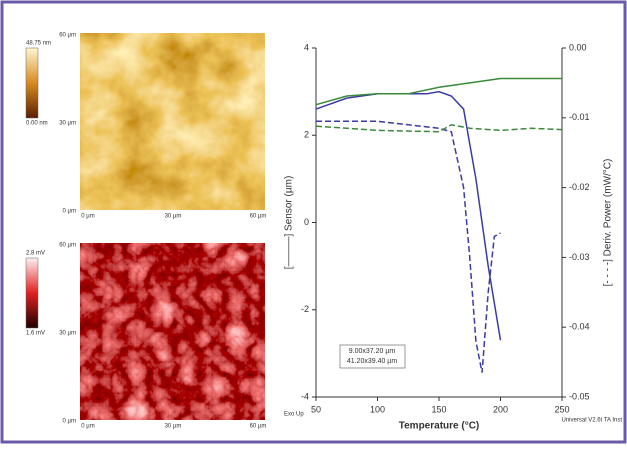 The image size is (627, 449). What do you see at coordinates (500, 409) in the screenshot?
I see `x-tick-label: 200` at bounding box center [500, 409].